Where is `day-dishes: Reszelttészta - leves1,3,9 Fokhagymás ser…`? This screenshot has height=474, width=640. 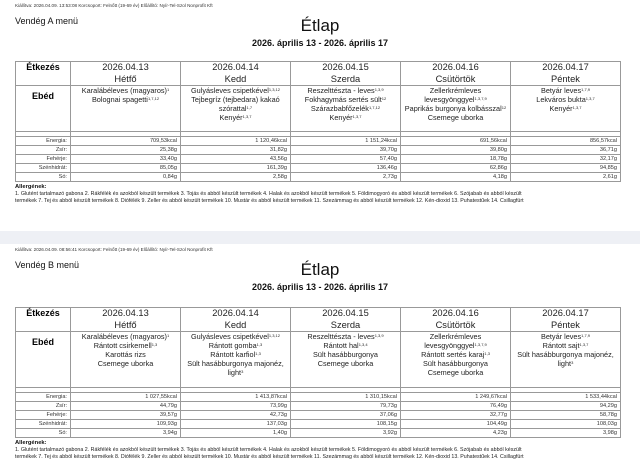
day-dishes: Reszelttészta - leves1,3,9 Fokhagymás ser… is located at coordinates (345, 108).